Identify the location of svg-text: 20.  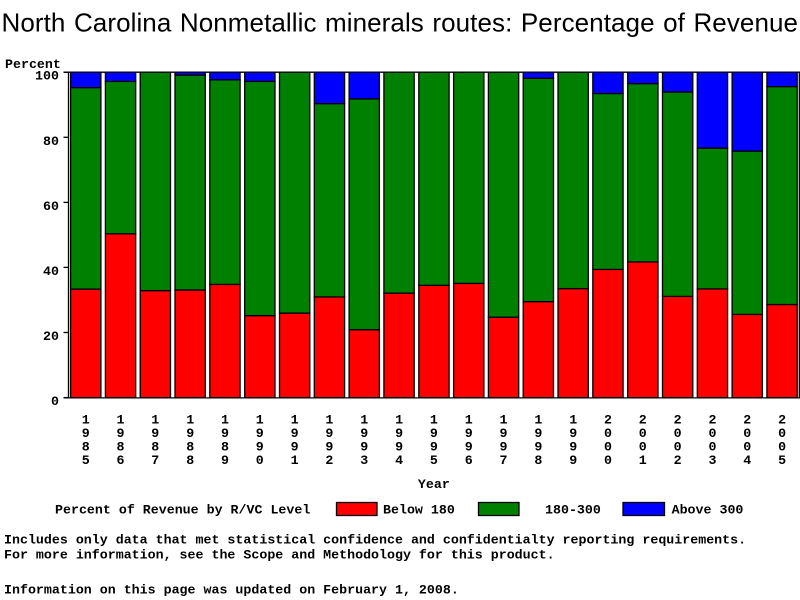
(51, 336).